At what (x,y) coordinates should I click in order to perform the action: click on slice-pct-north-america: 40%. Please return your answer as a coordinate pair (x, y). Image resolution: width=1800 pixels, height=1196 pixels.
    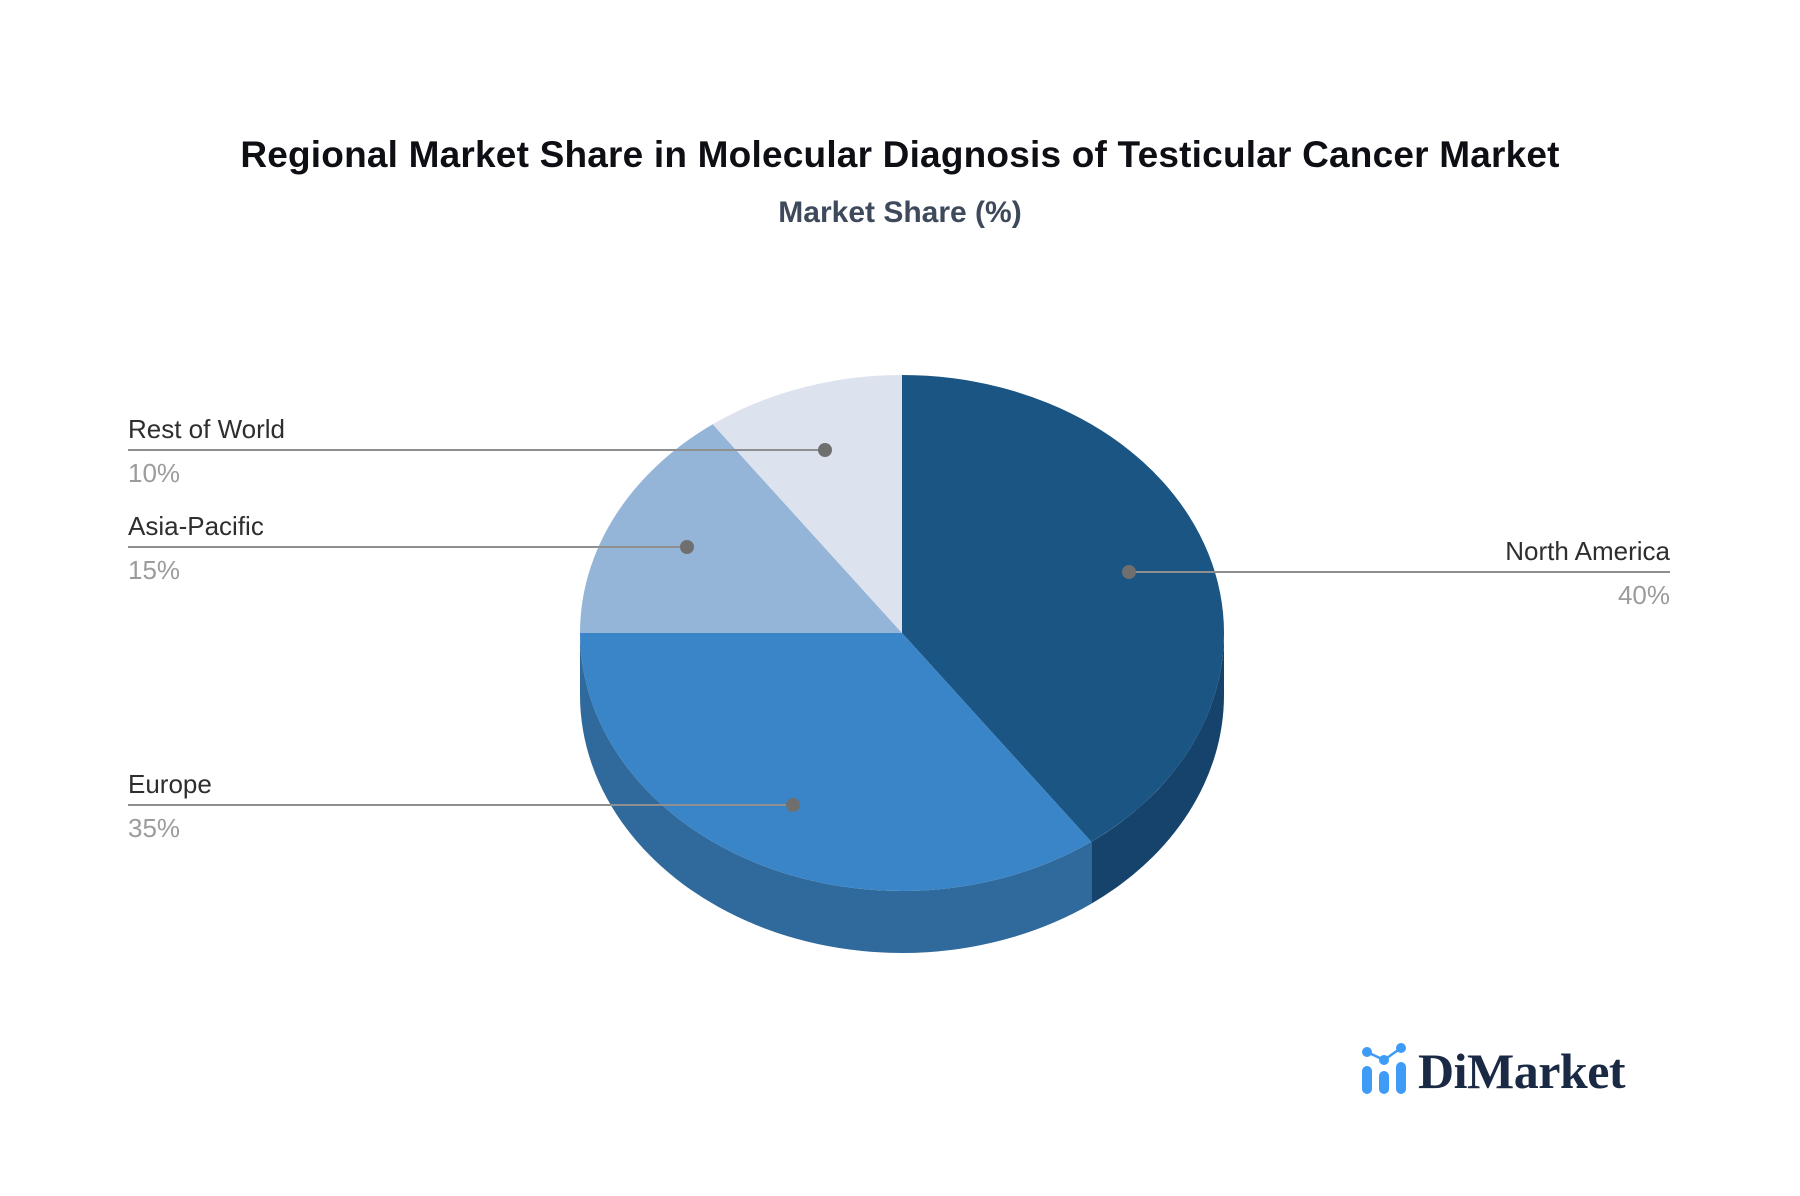
    Looking at the image, I should click on (1643, 595).